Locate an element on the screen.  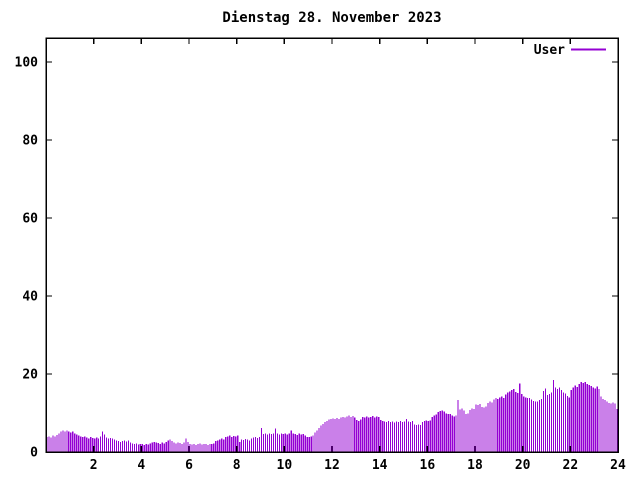
x-tick-label: 4 is located at coordinates (141, 465).